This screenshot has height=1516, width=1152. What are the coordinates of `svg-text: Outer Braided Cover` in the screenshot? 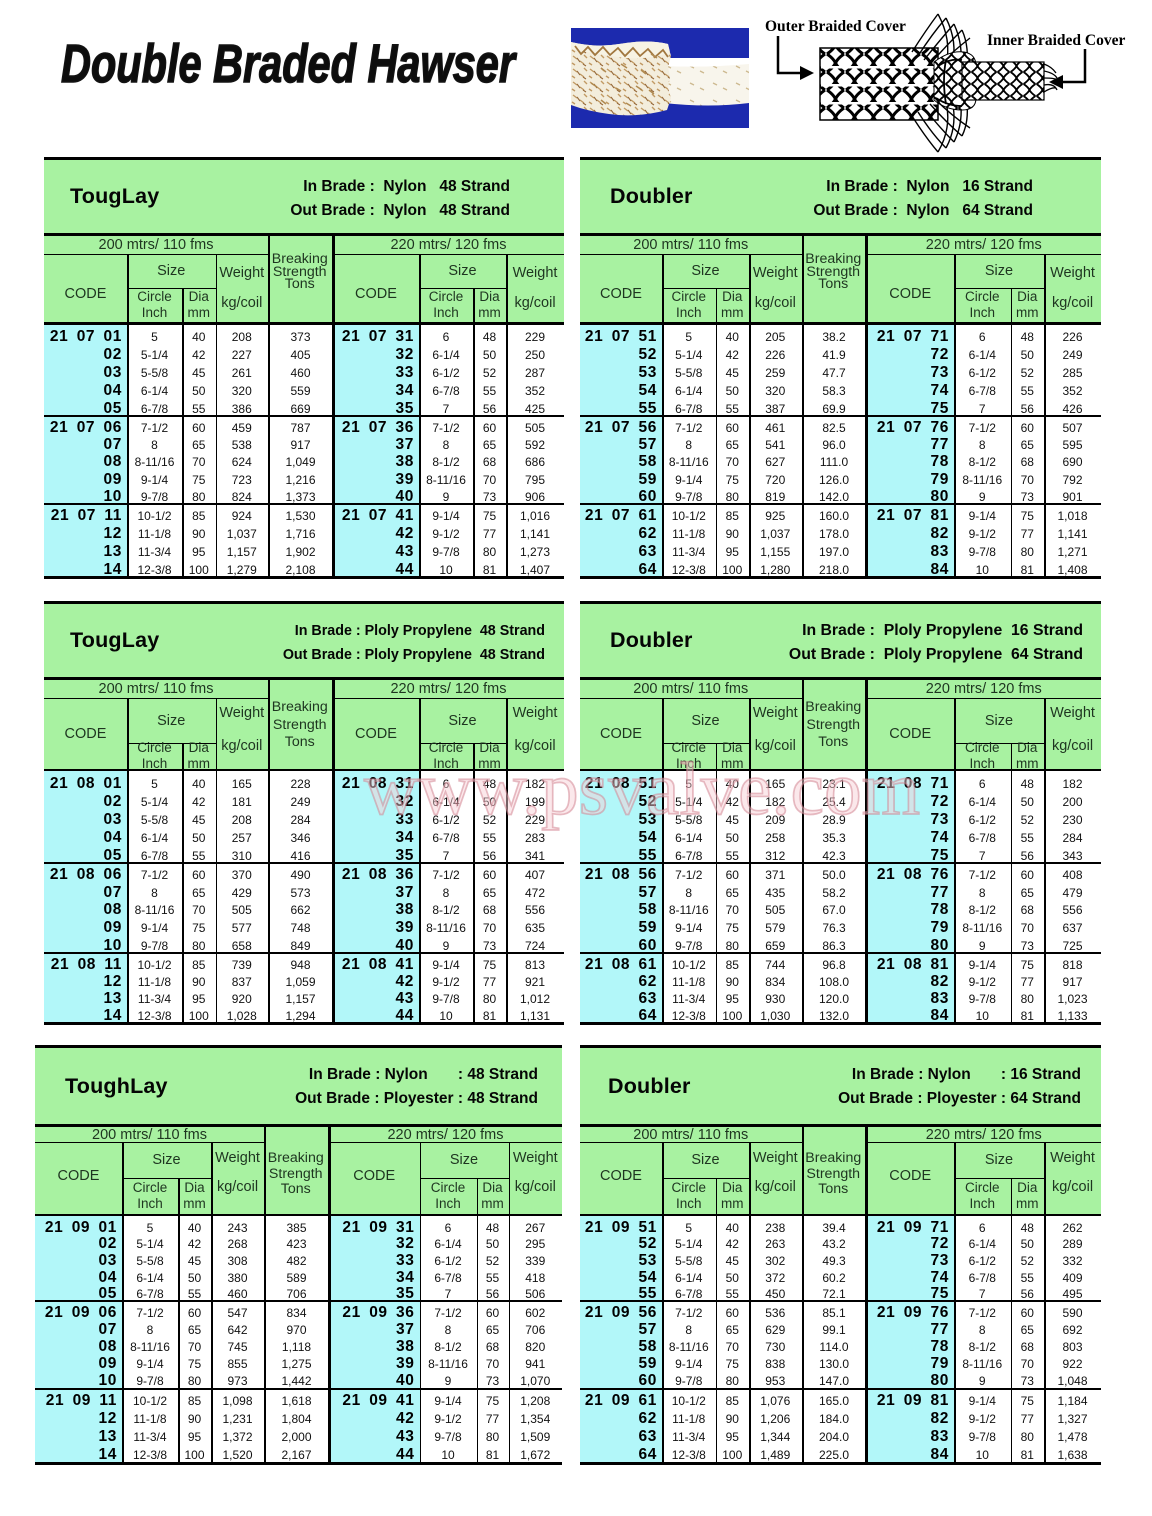 It's located at (835, 26).